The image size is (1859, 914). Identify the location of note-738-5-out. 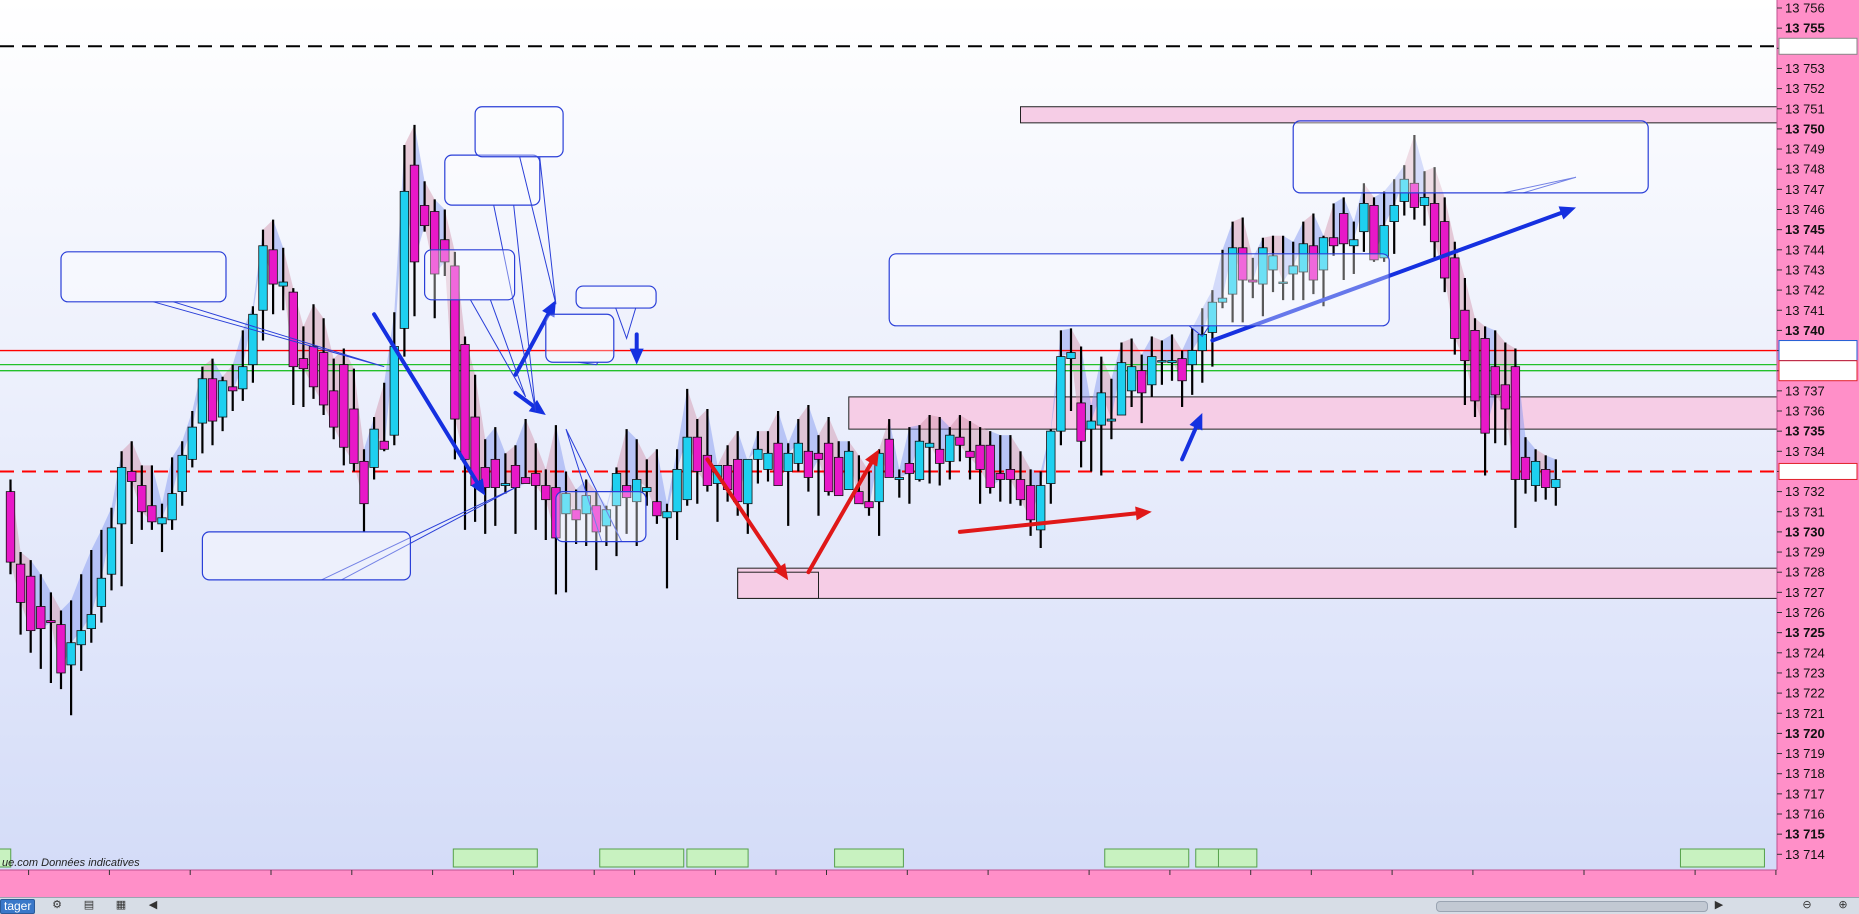
(580, 339).